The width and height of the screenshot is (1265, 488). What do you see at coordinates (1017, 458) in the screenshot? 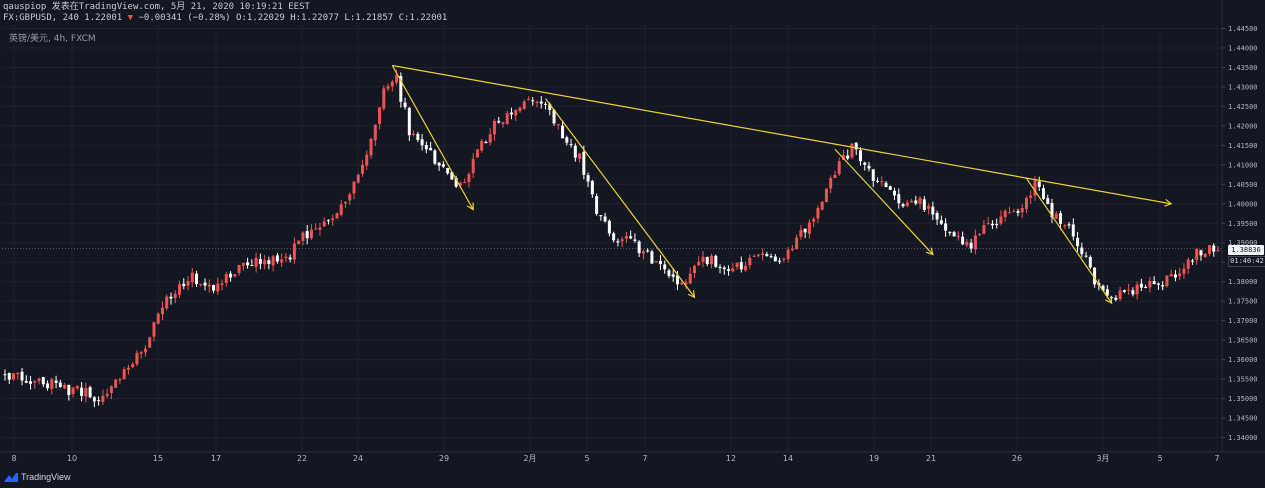
I see `time-tick-label: 26` at bounding box center [1017, 458].